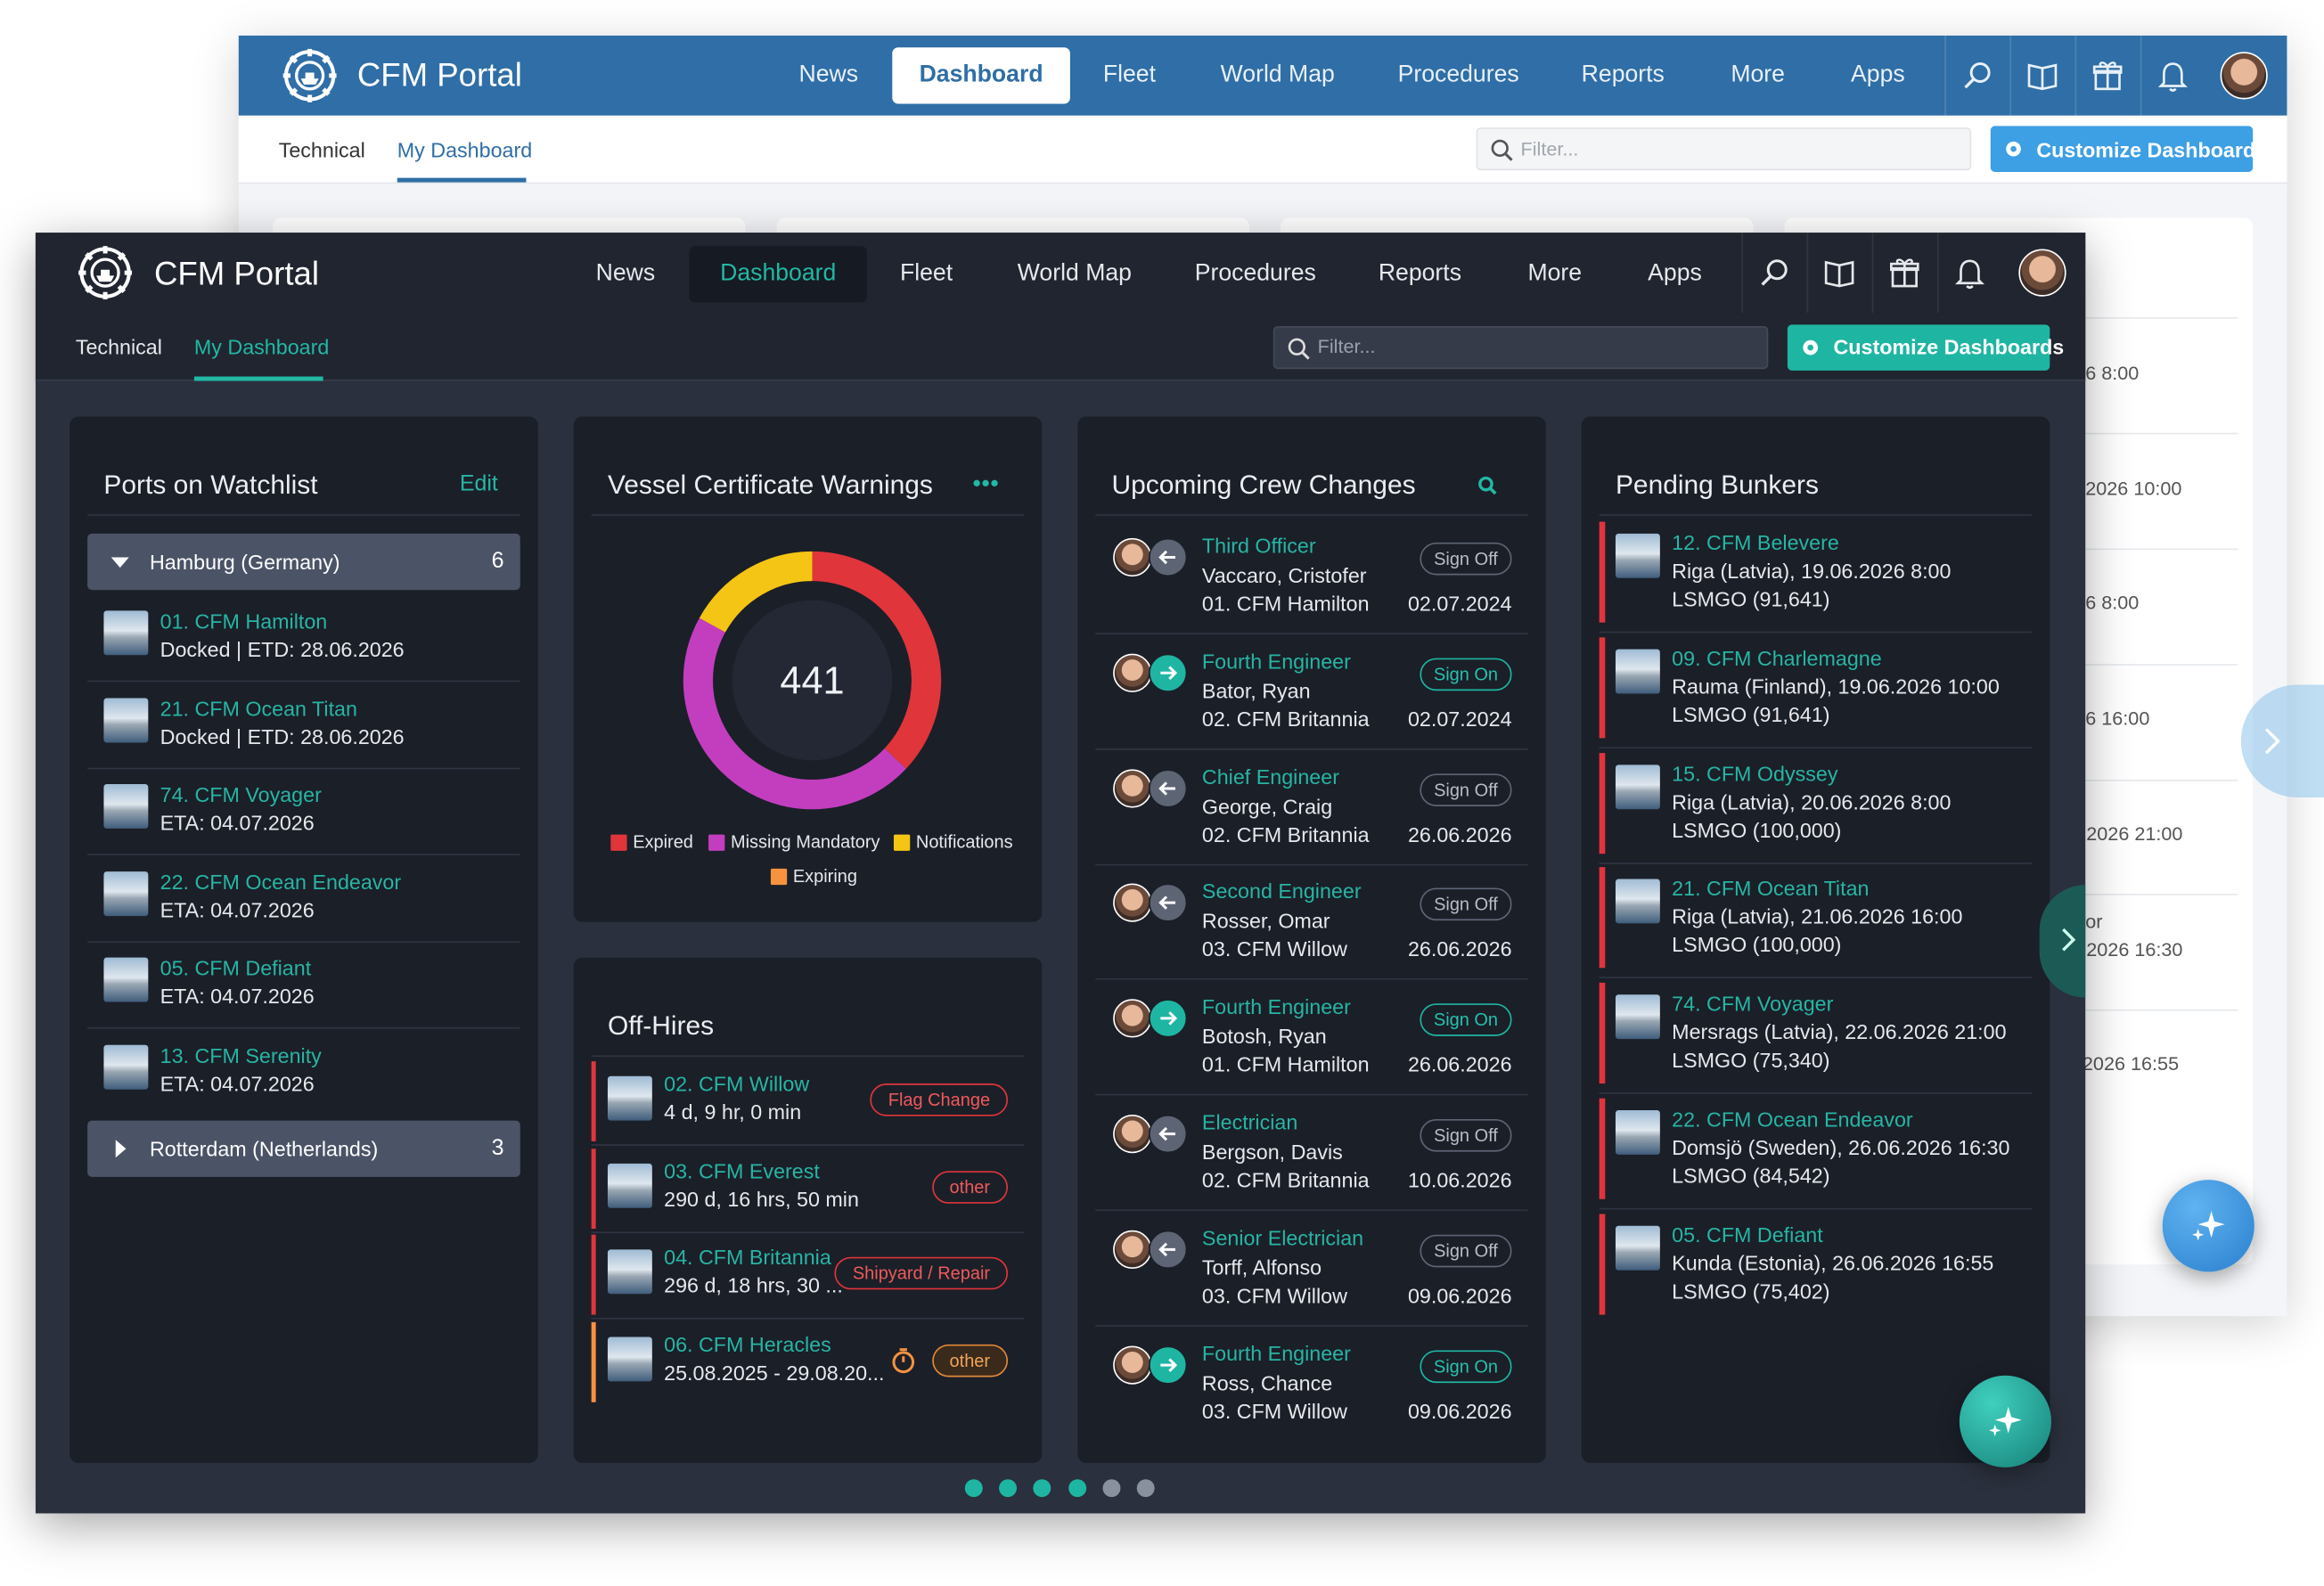 Image resolution: width=2324 pixels, height=1586 pixels. Describe the element at coordinates (2132, 949) in the screenshot. I see `peek-text: .2026 16:30` at that location.